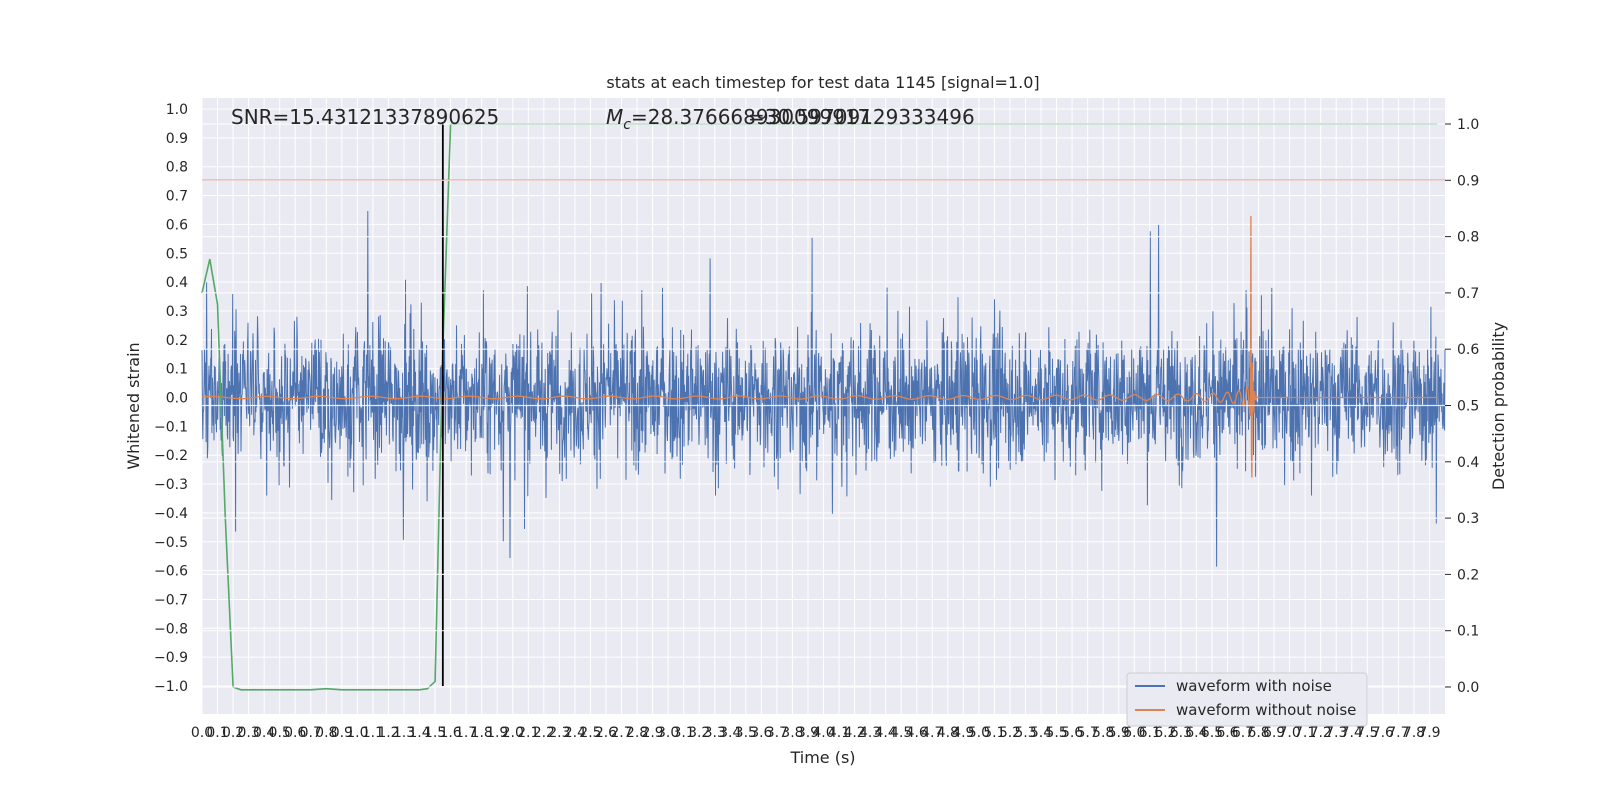  What do you see at coordinates (311, 733) in the screenshot?
I see `x-tick-label: 0.7` at bounding box center [311, 733].